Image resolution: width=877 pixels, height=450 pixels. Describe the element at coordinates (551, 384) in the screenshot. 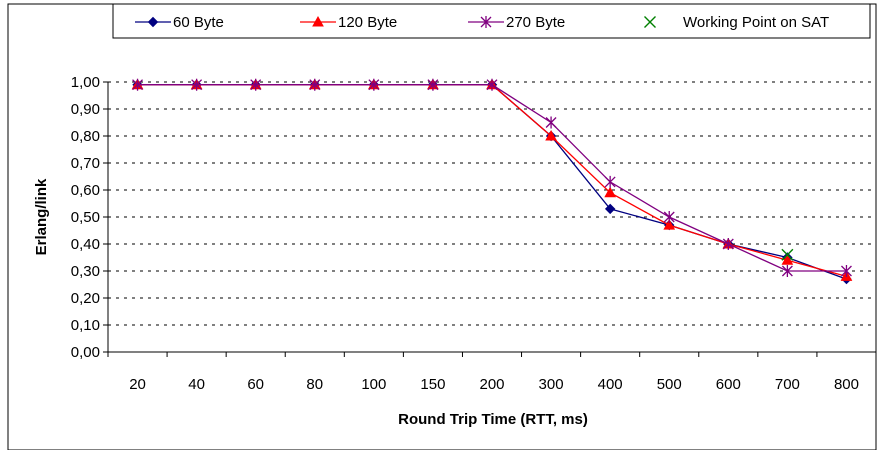

I see `x-tick-label: 300` at that location.